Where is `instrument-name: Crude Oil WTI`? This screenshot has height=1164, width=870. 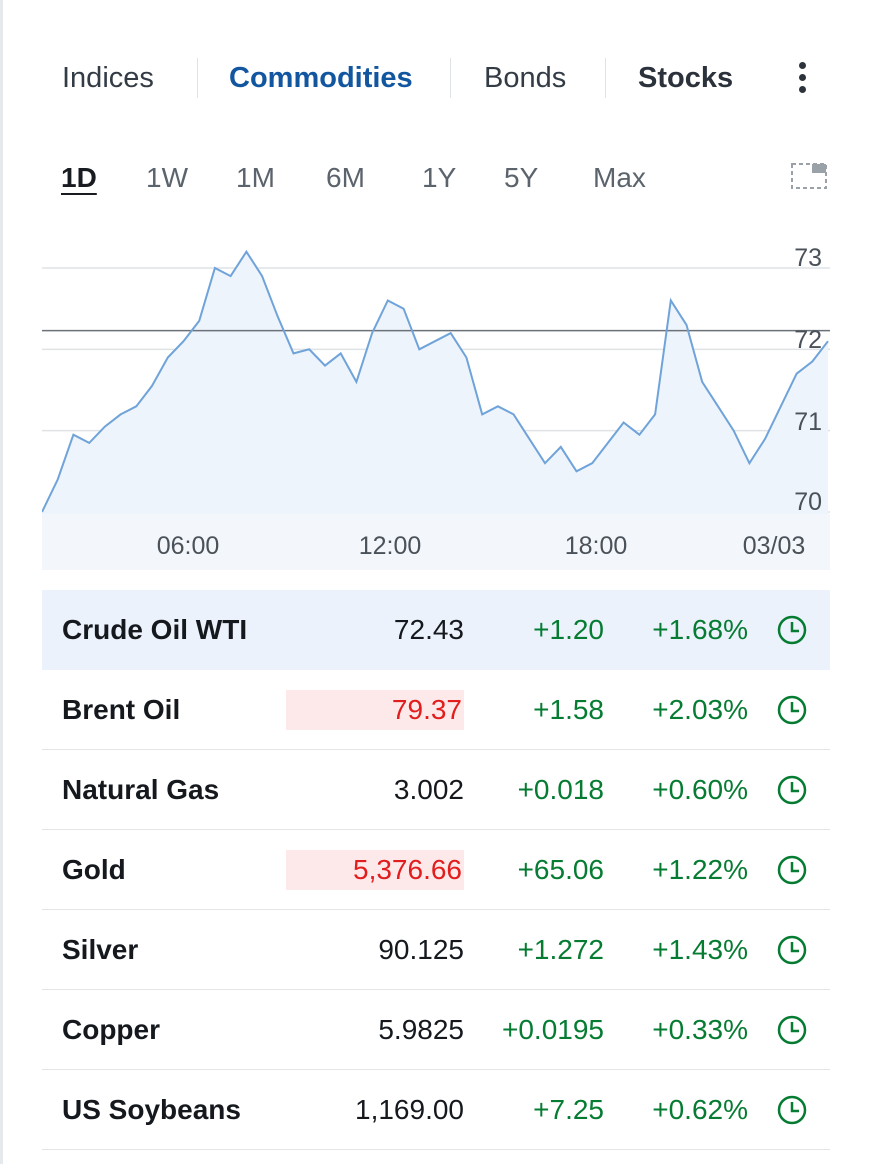 instrument-name: Crude Oil WTI is located at coordinates (155, 629).